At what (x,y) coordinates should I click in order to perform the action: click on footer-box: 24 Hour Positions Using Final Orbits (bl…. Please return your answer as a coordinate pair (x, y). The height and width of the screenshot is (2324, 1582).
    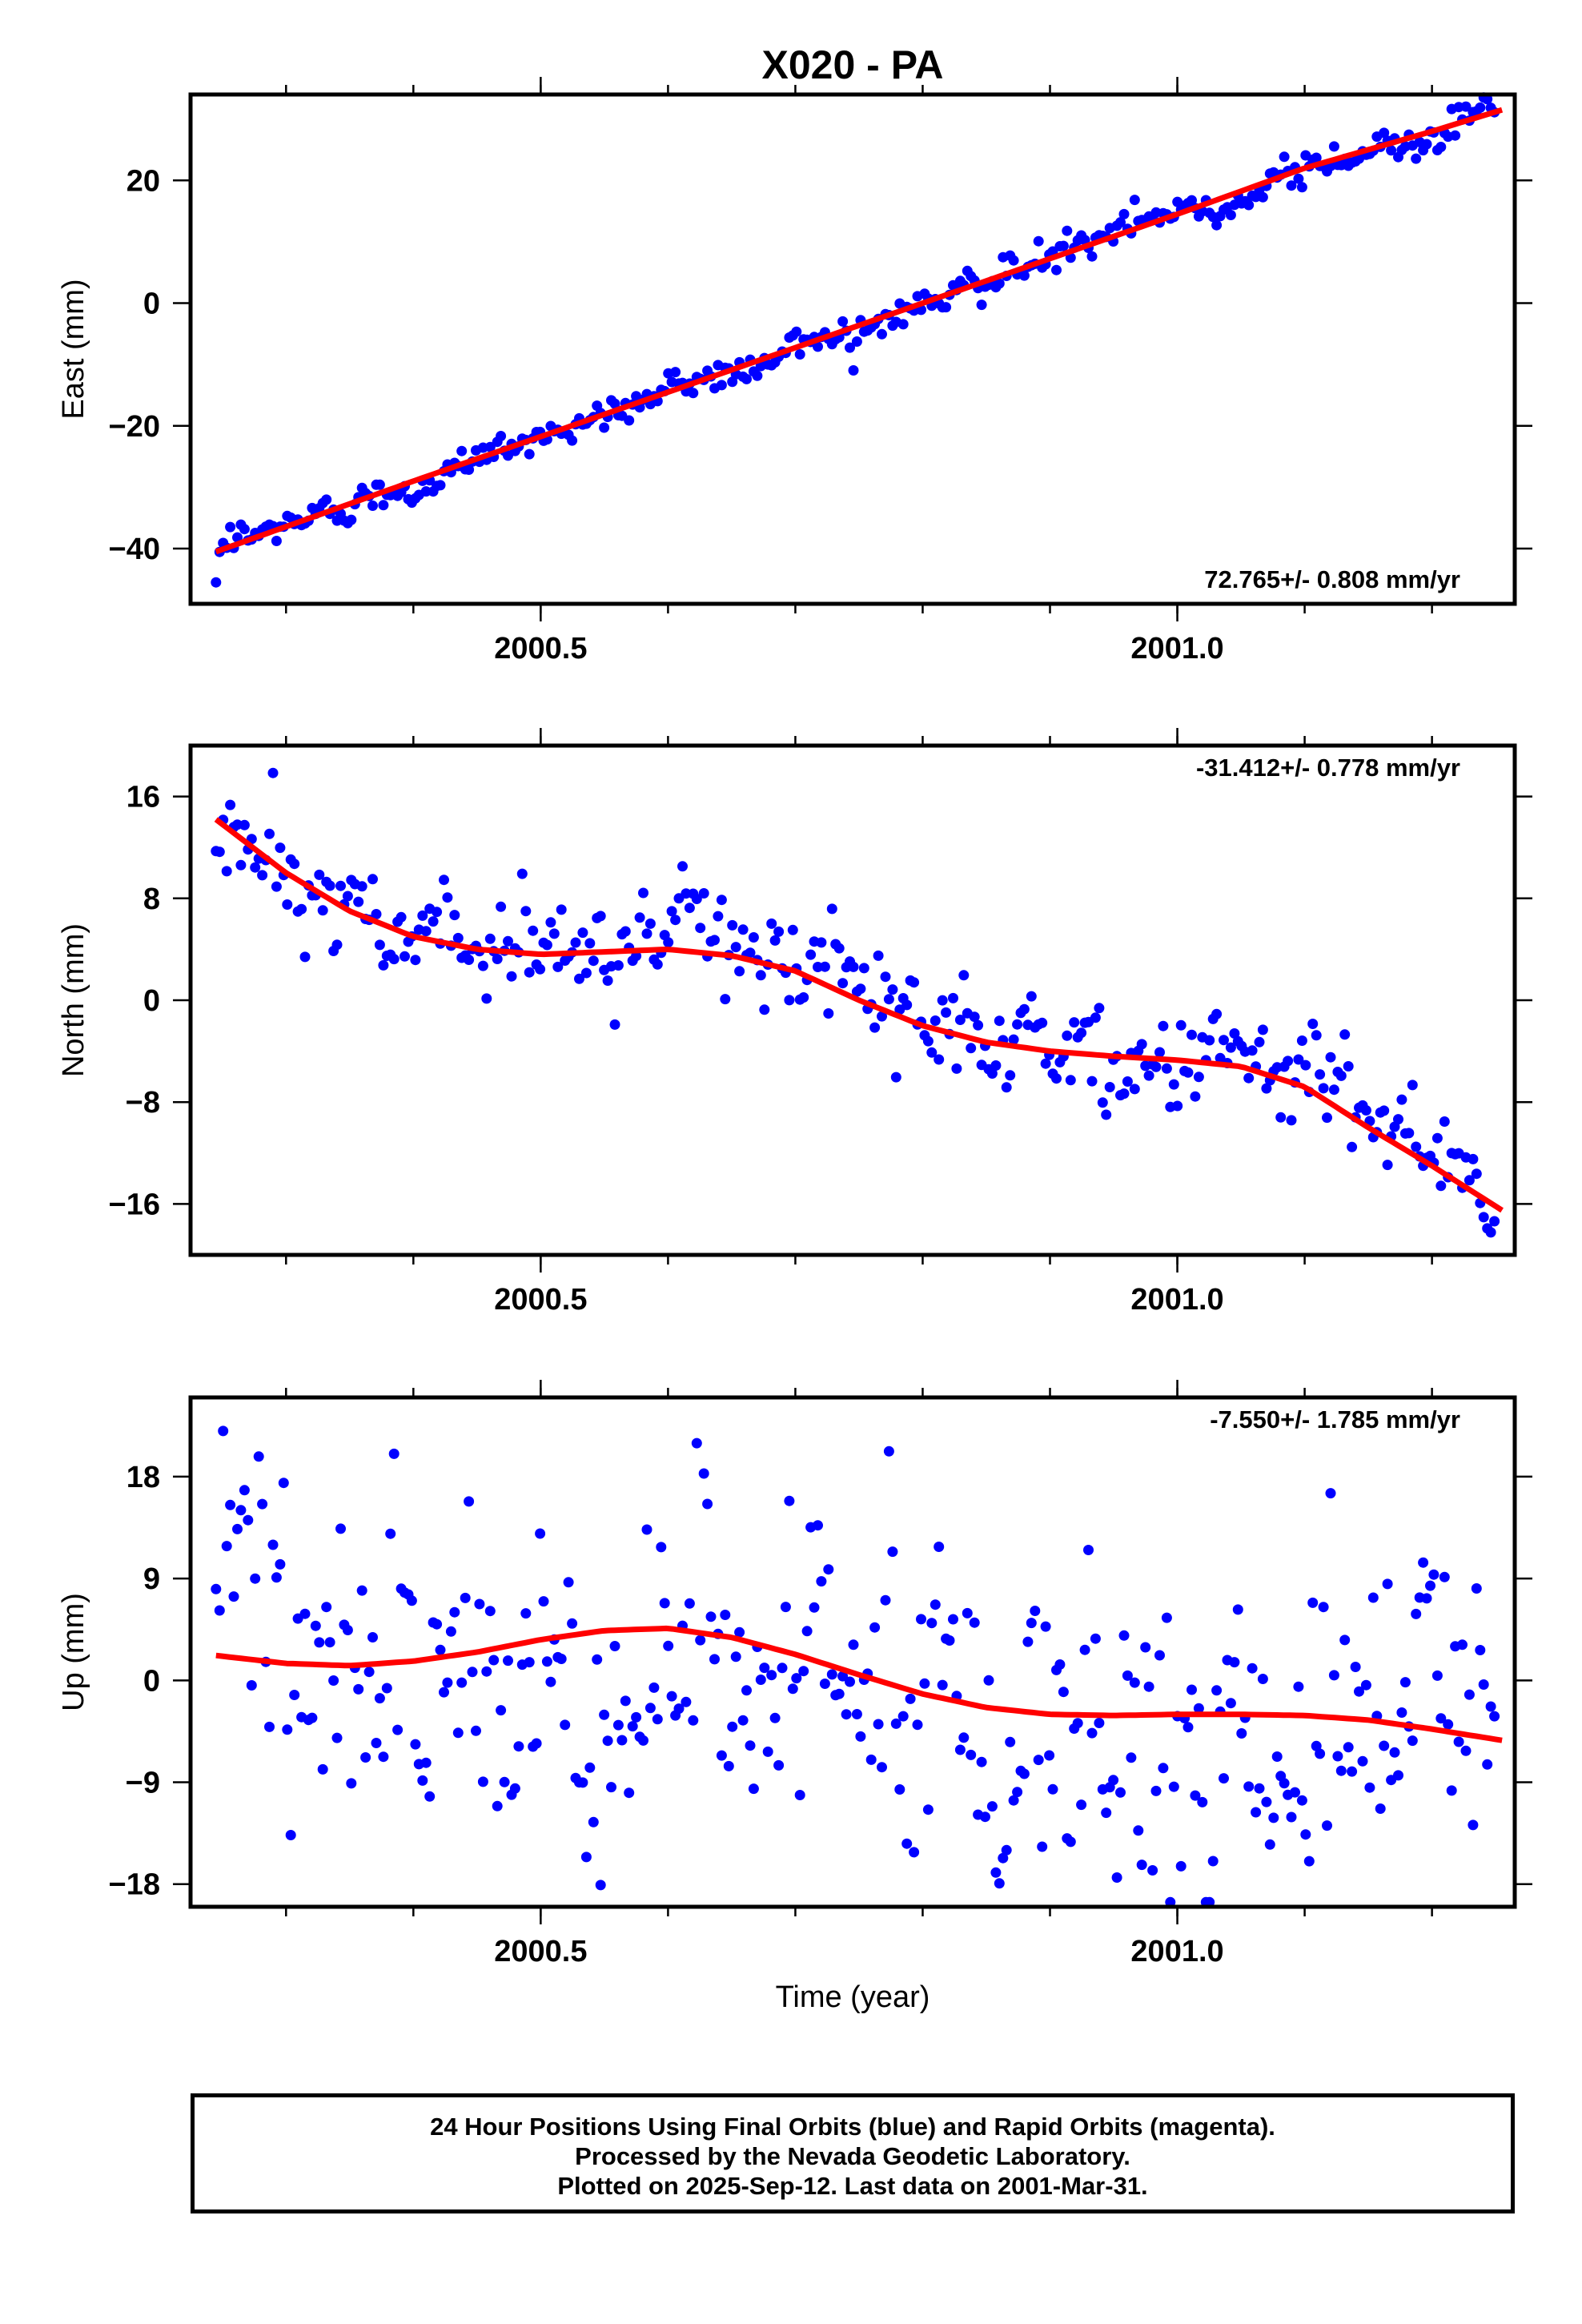
    Looking at the image, I should click on (853, 2153).